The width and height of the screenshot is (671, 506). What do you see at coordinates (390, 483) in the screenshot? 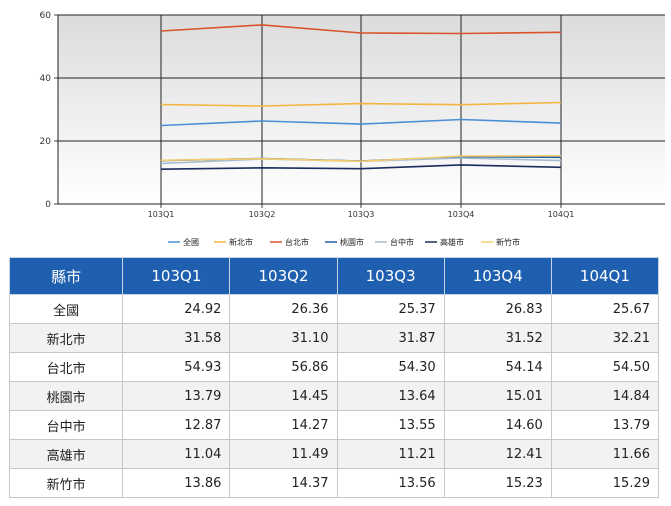
I see `cell-value: 13.56` at bounding box center [390, 483].